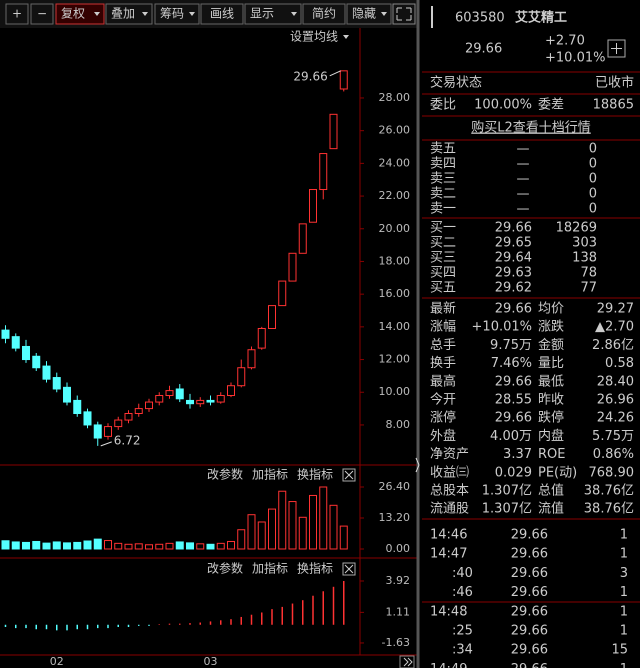  I want to click on bid-price: 29.66, so click(513, 228).